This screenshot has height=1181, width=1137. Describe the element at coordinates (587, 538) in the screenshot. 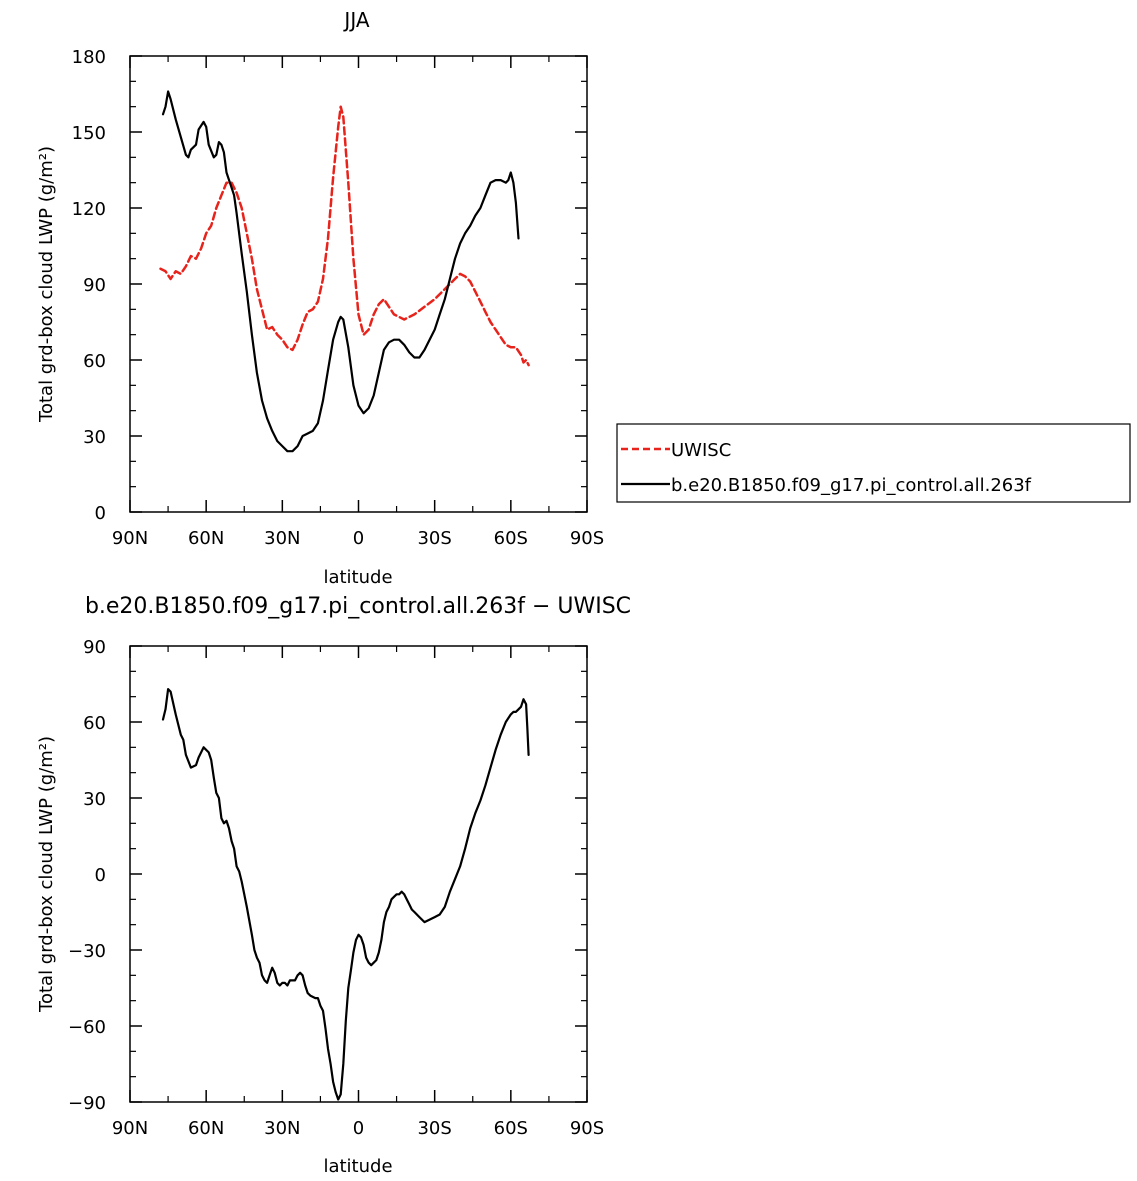

I see `top-x-tick-label-6: 90S` at that location.